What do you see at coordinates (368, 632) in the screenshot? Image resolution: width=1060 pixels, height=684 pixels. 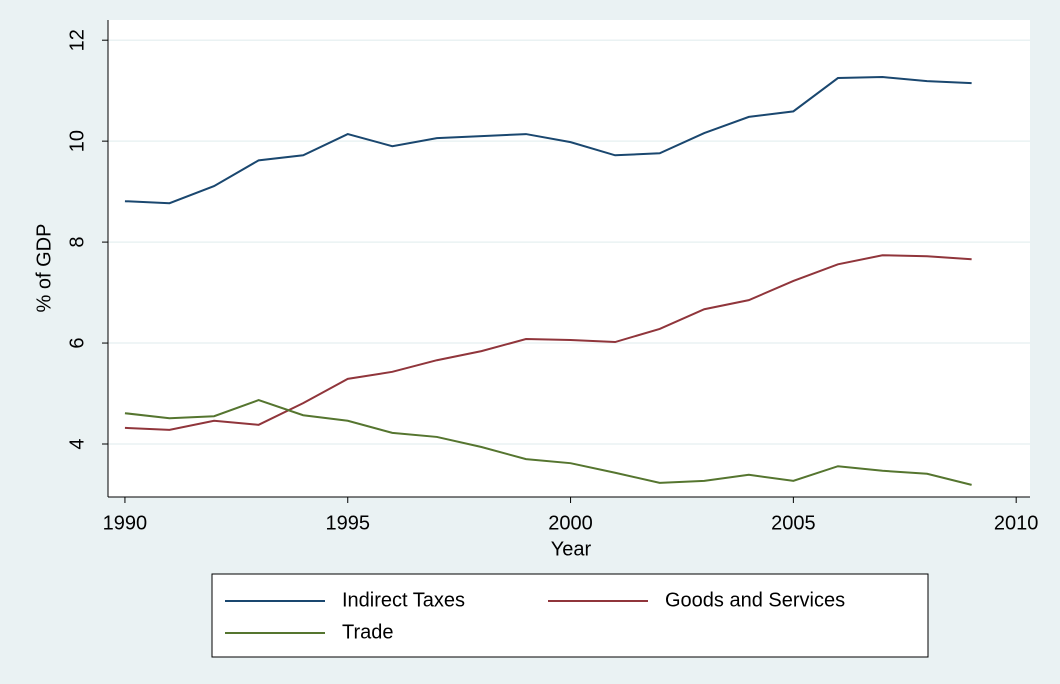 I see `legend-label: Trade` at bounding box center [368, 632].